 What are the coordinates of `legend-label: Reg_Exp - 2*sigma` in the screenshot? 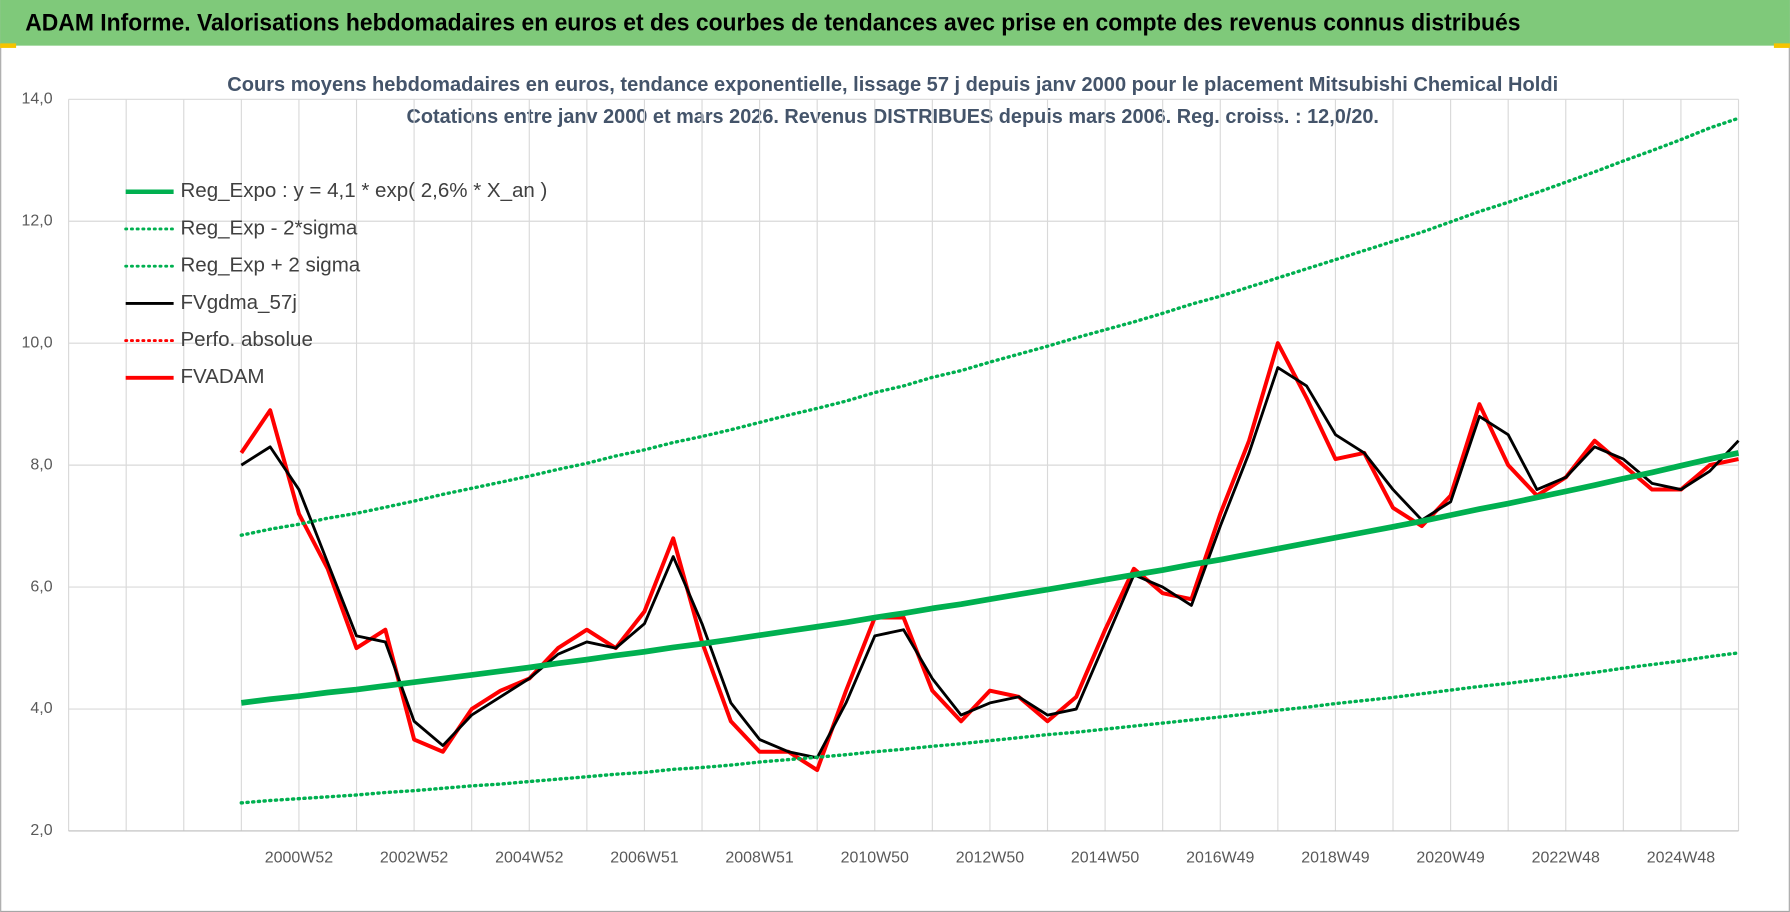 It's located at (268, 227).